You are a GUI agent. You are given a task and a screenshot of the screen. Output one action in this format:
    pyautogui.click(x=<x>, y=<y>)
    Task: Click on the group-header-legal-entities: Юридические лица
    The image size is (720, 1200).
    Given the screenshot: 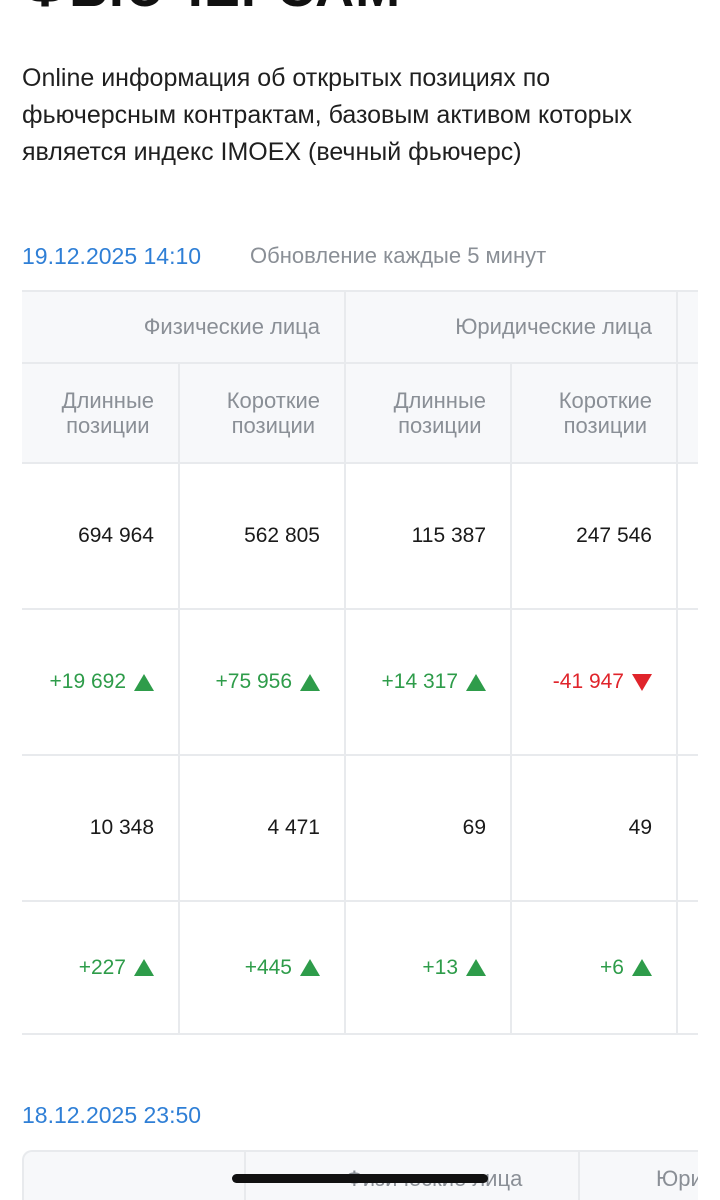 What is the action you would take?
    pyautogui.click(x=512, y=328)
    